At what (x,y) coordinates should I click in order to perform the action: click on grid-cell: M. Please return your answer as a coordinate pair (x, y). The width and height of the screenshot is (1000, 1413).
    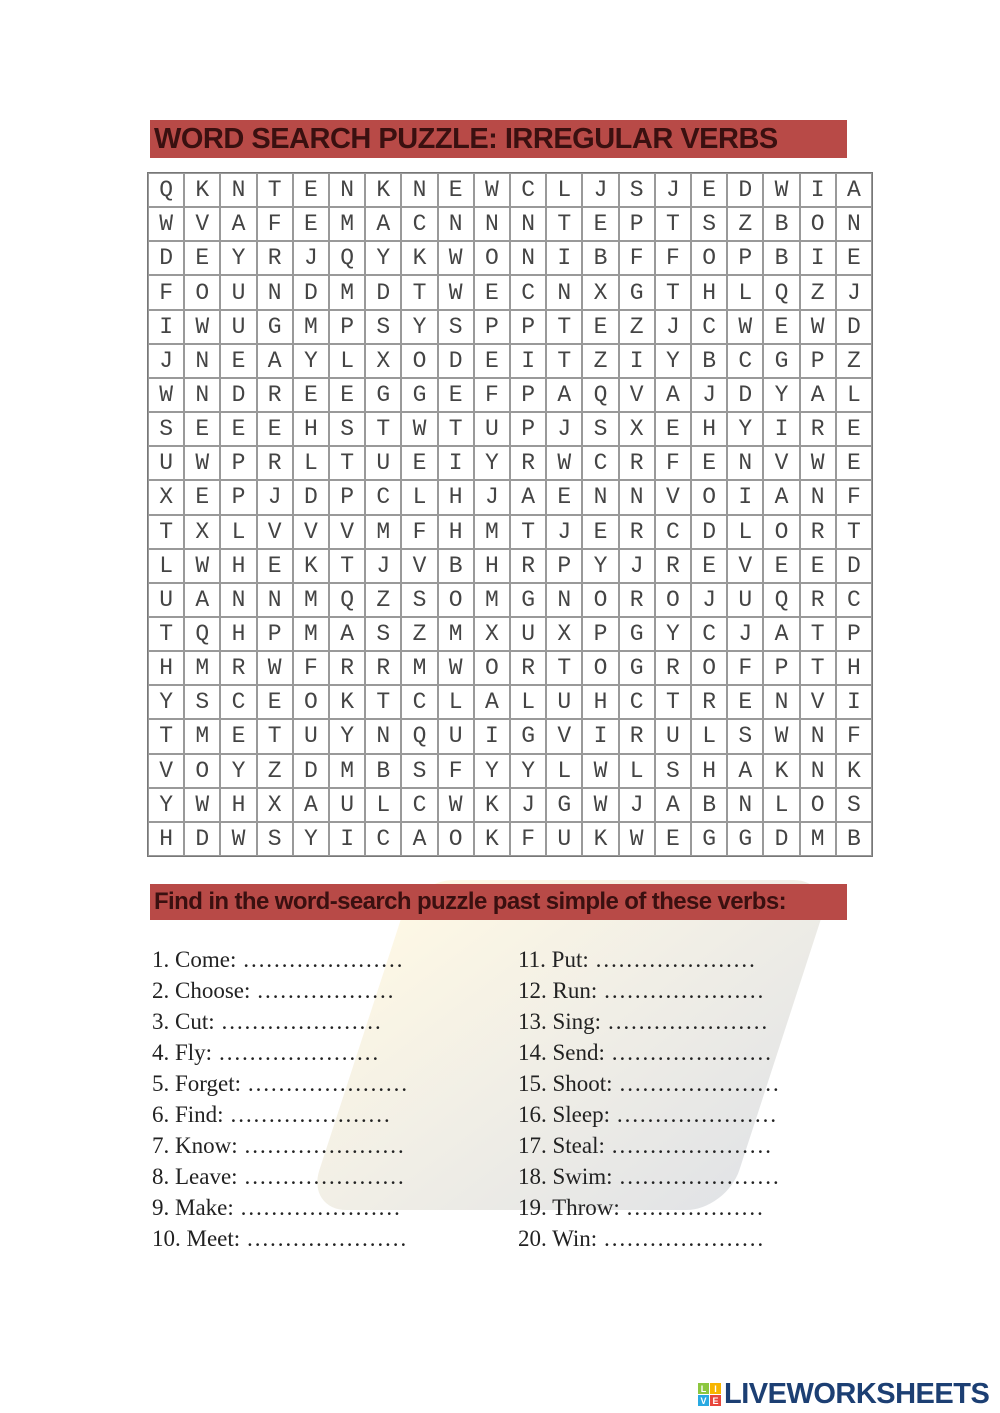
    Looking at the image, I should click on (310, 599).